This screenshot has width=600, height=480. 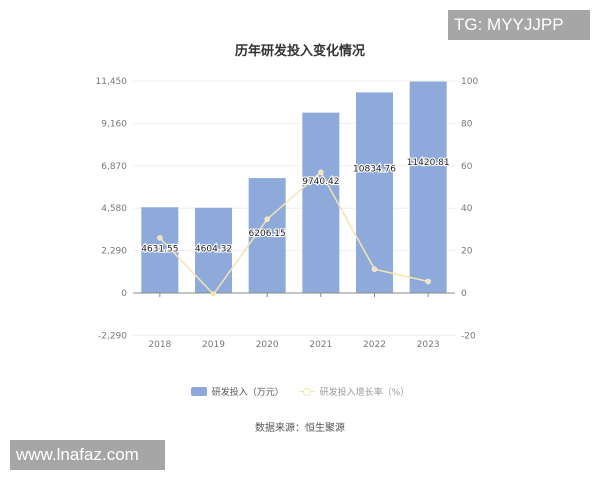 I want to click on growth-point-2022, so click(x=374, y=269).